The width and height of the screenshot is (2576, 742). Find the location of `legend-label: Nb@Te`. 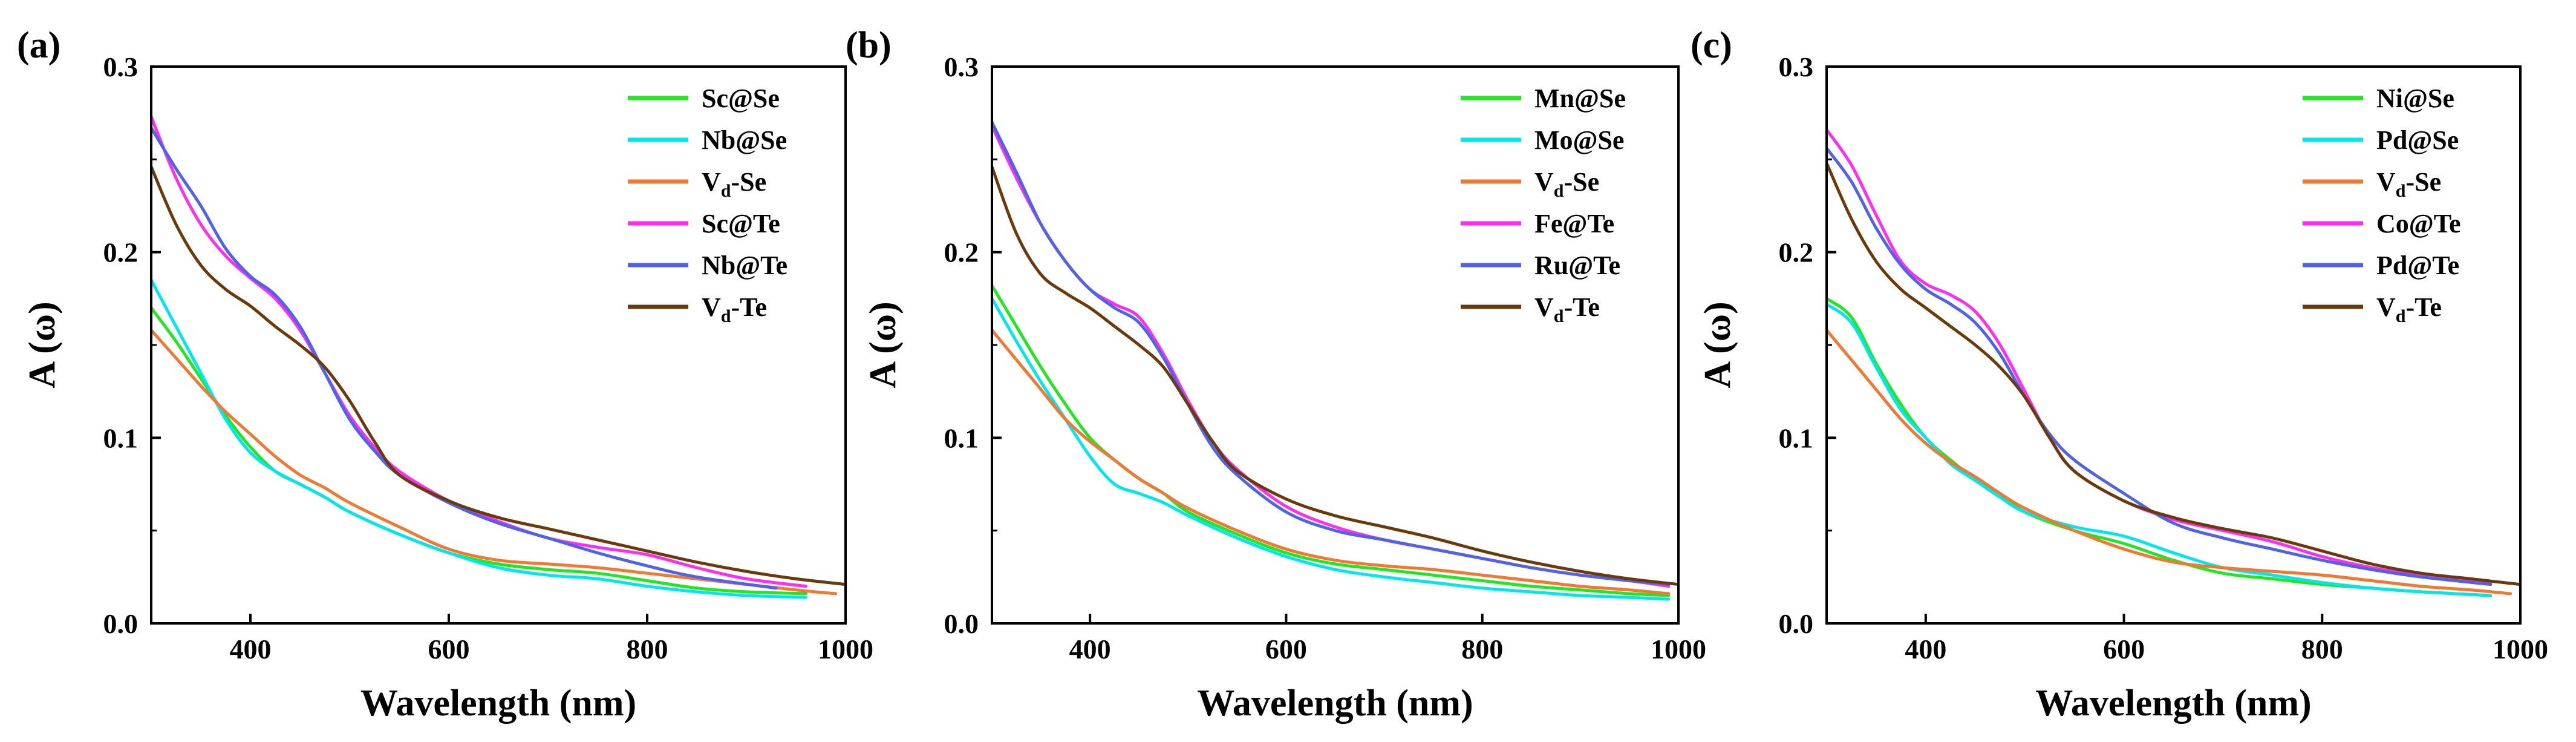

legend-label: Nb@Te is located at coordinates (745, 265).